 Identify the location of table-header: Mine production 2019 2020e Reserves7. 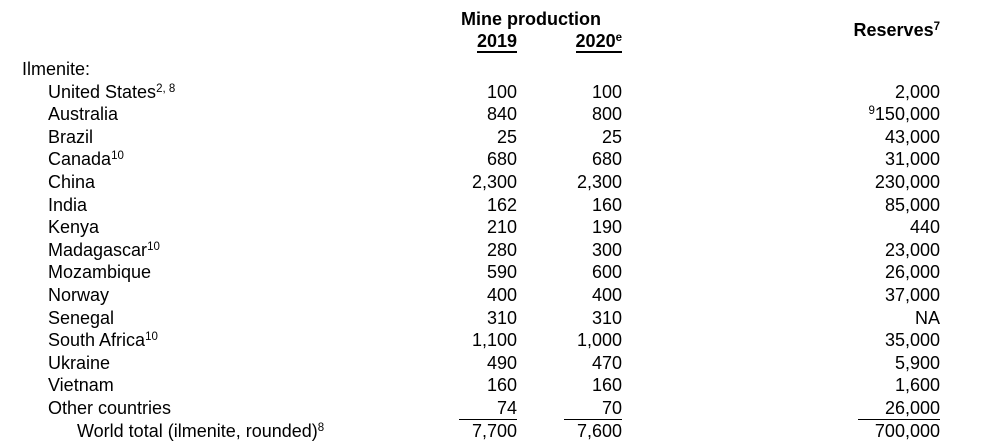
(500, 29).